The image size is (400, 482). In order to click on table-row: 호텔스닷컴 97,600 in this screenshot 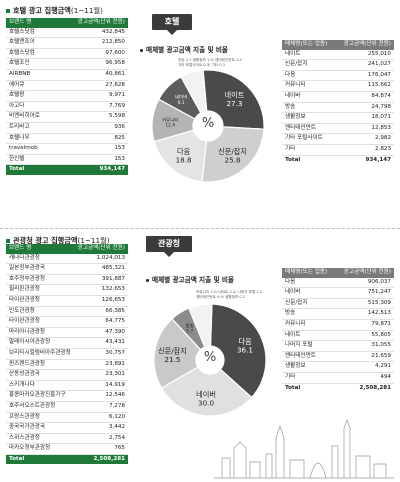, I will do `click(67, 54)`.